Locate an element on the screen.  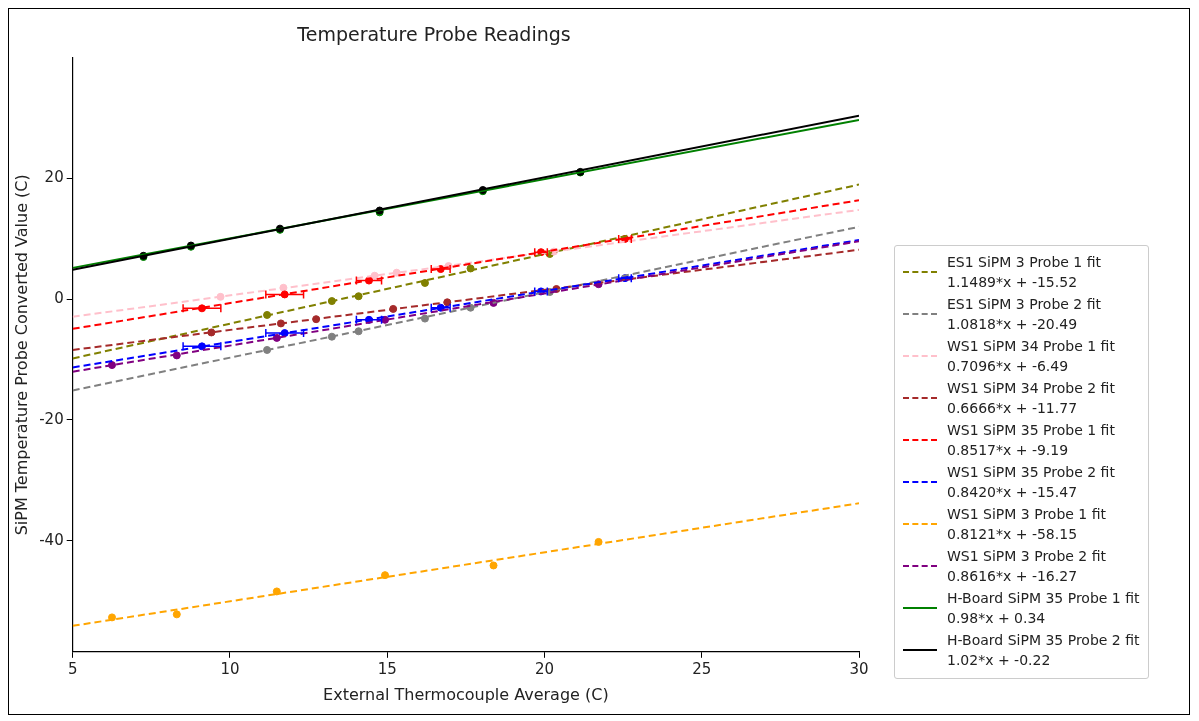
y-tick-label: 0 is located at coordinates (59, 298).